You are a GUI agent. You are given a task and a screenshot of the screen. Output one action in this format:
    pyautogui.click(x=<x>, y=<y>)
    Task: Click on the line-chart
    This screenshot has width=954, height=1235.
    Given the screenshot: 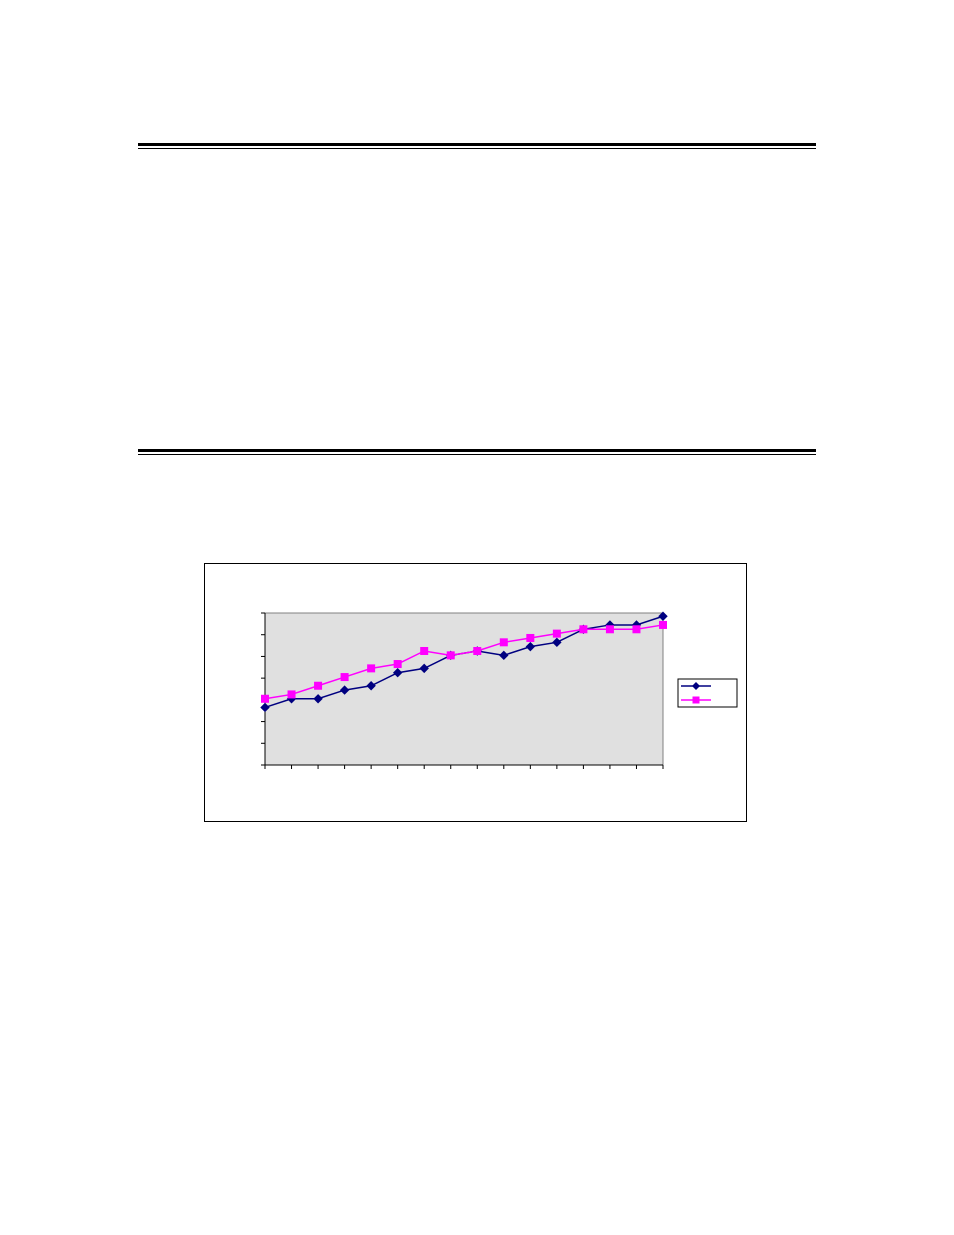 What is the action you would take?
    pyautogui.click(x=499, y=690)
    